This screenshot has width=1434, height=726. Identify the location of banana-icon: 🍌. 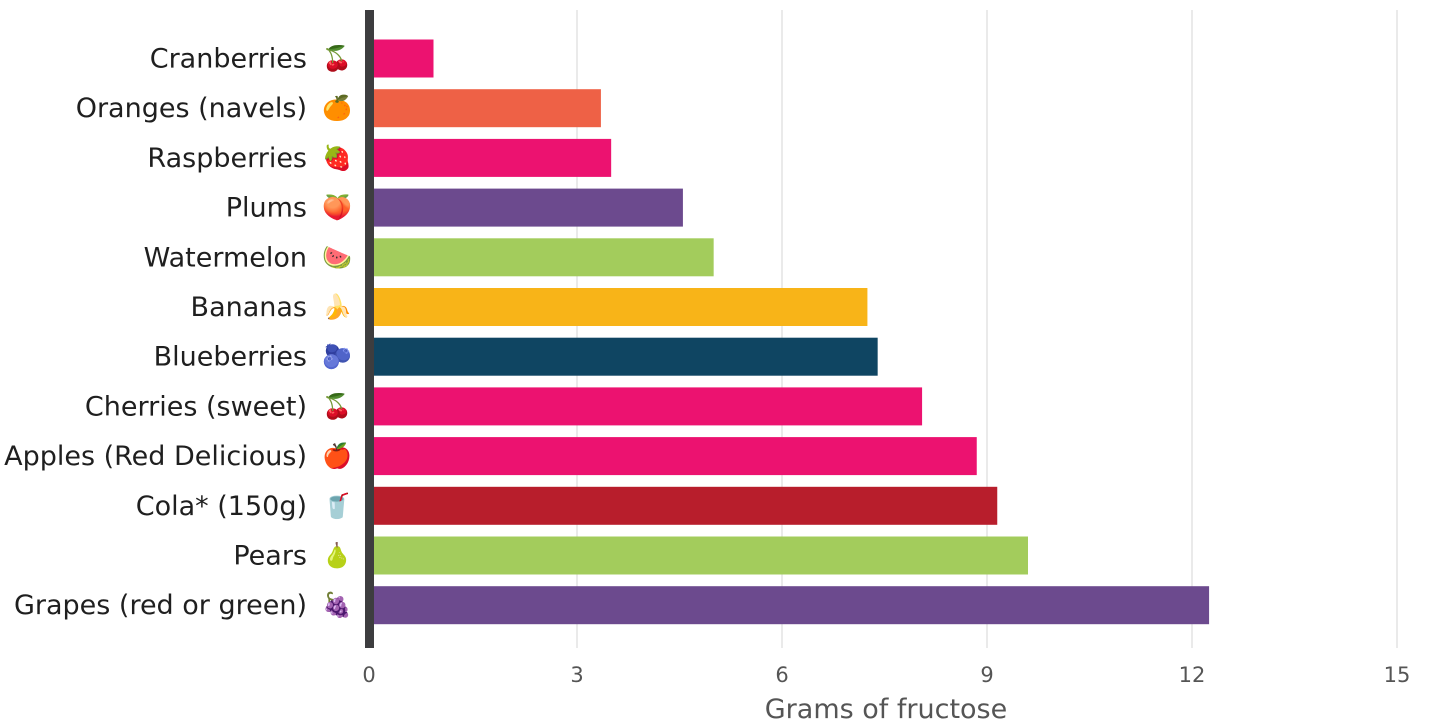
(337, 307).